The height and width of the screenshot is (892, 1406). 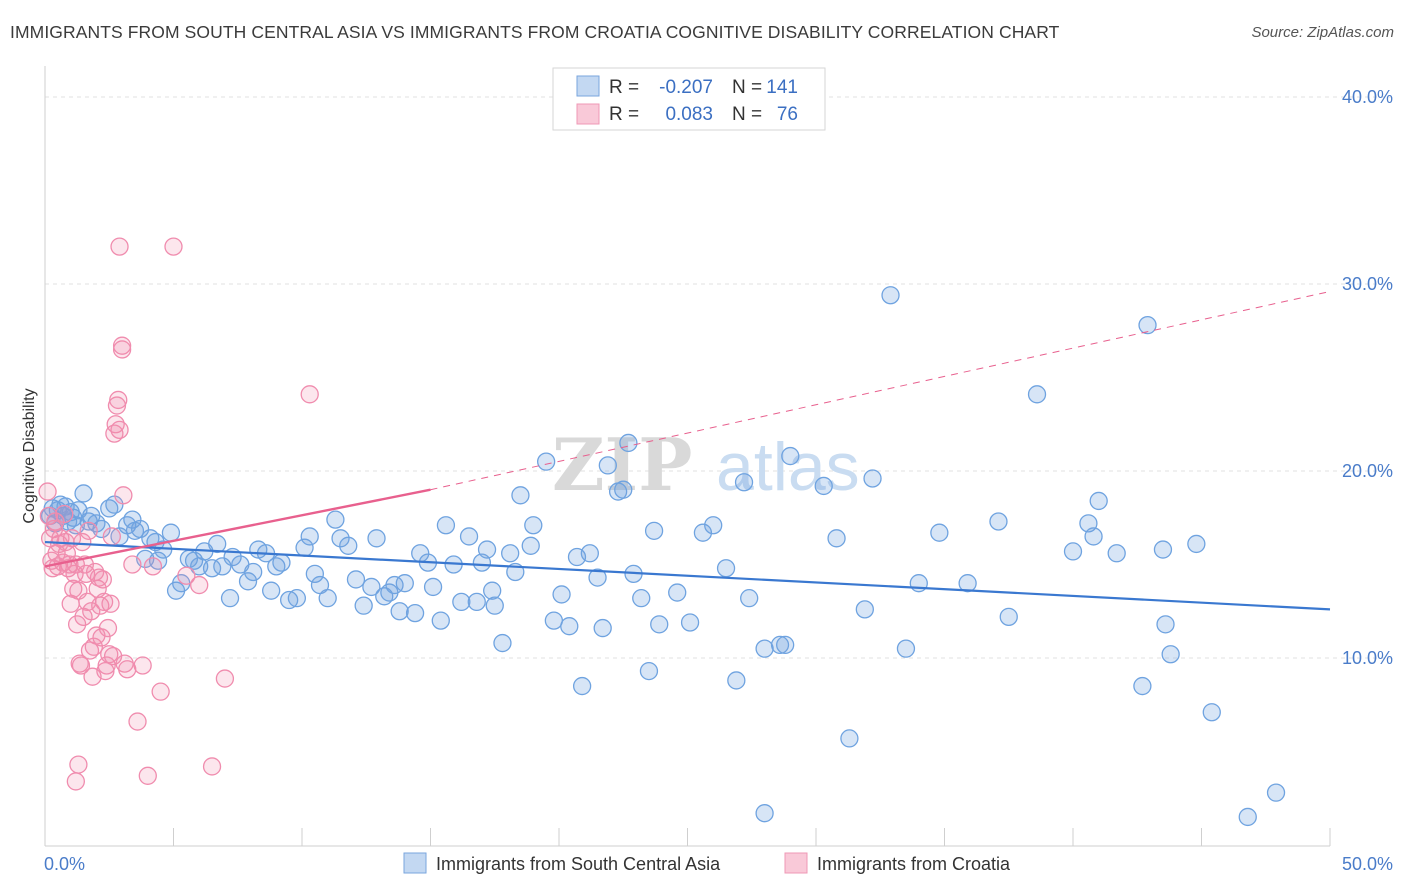 I want to click on x-tick-label-1: 50.0%, so click(x=1367, y=864).